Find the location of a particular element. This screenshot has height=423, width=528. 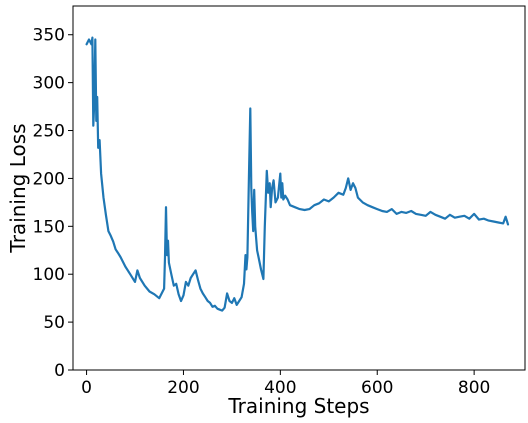

y-tick-label: 350 is located at coordinates (49, 36).